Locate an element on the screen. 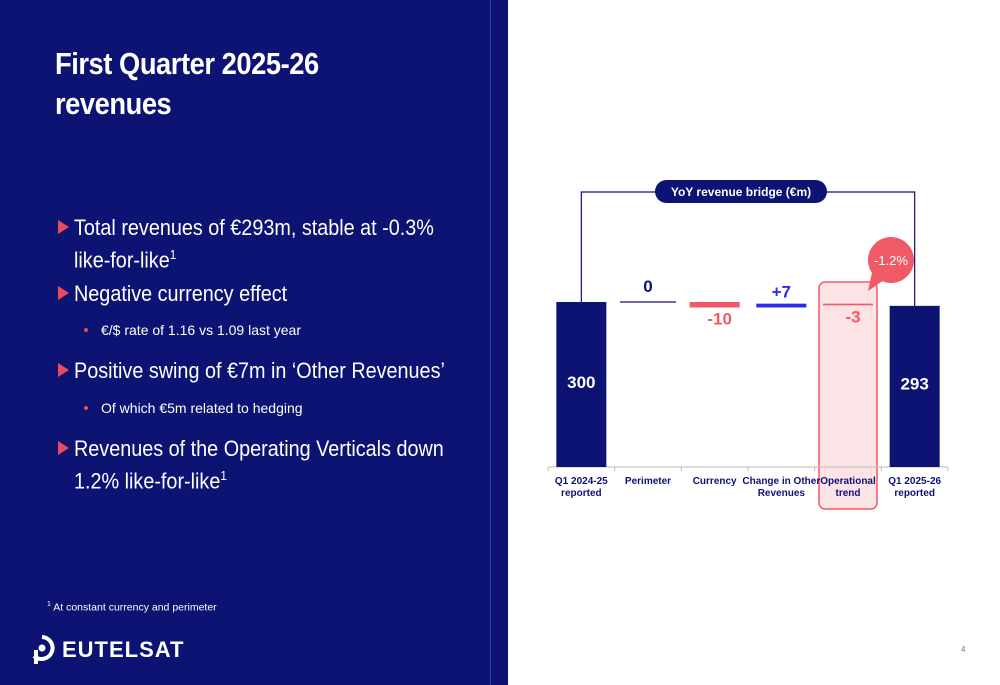 This screenshot has width=1000, height=685. bullet-currency-effect: Negative currency effect is located at coordinates (273, 293).